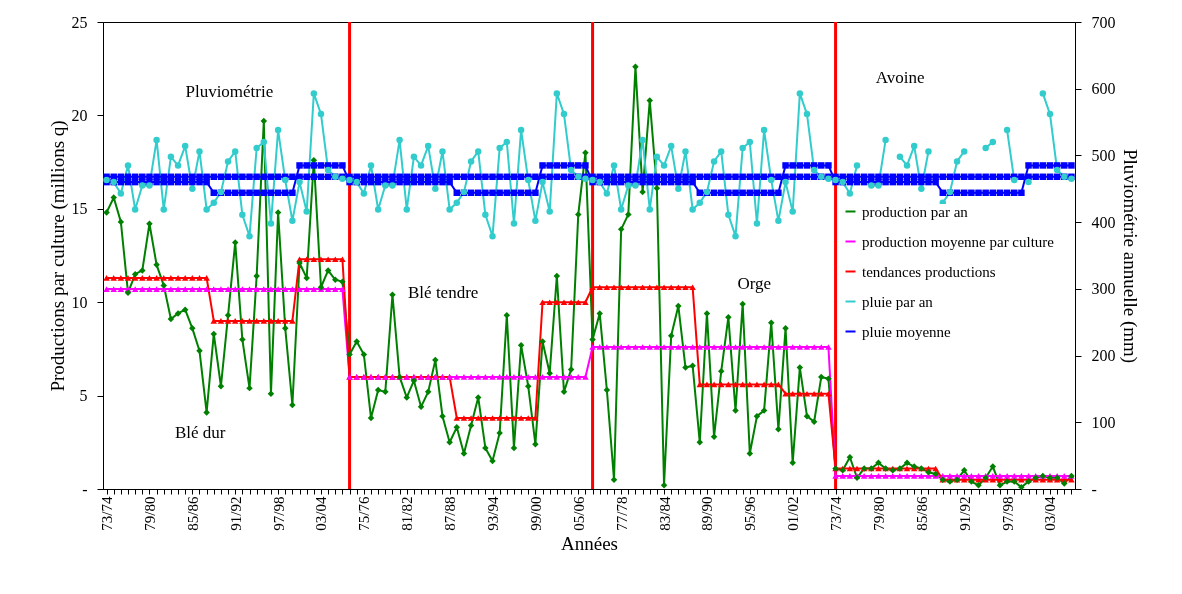 The height and width of the screenshot is (594, 1182). I want to click on x-tick-label: 89/90, so click(707, 513).